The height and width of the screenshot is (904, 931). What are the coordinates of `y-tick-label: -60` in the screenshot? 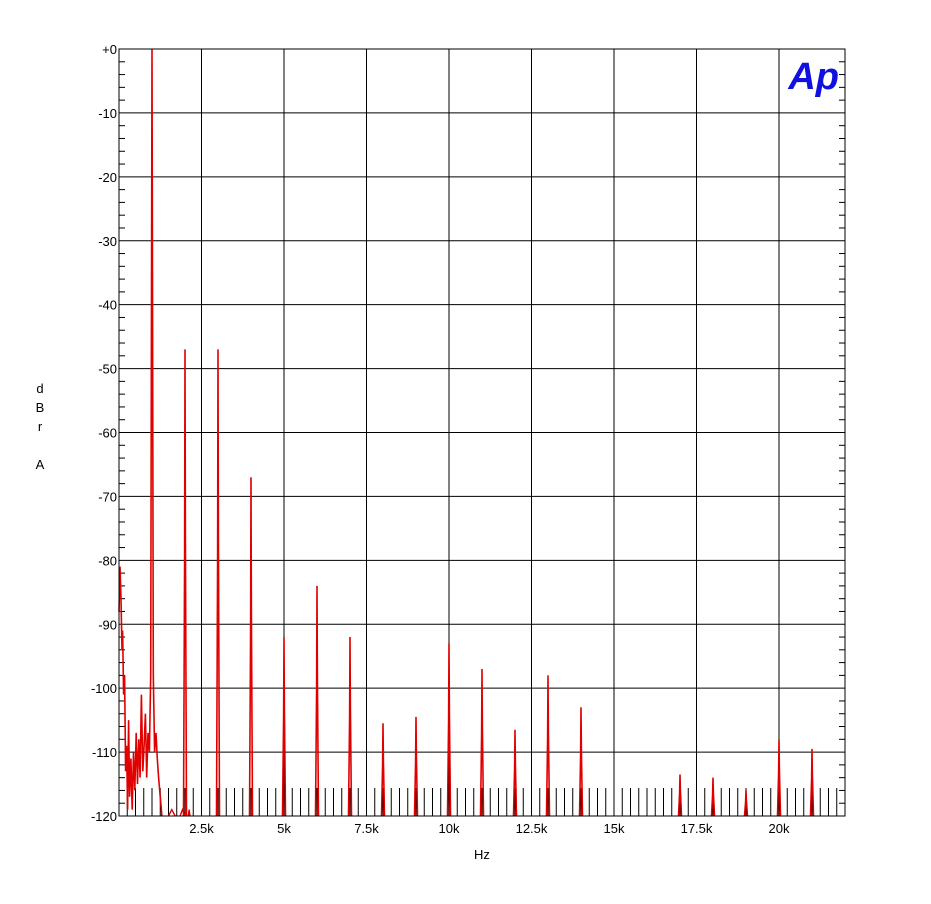 It's located at (107, 433).